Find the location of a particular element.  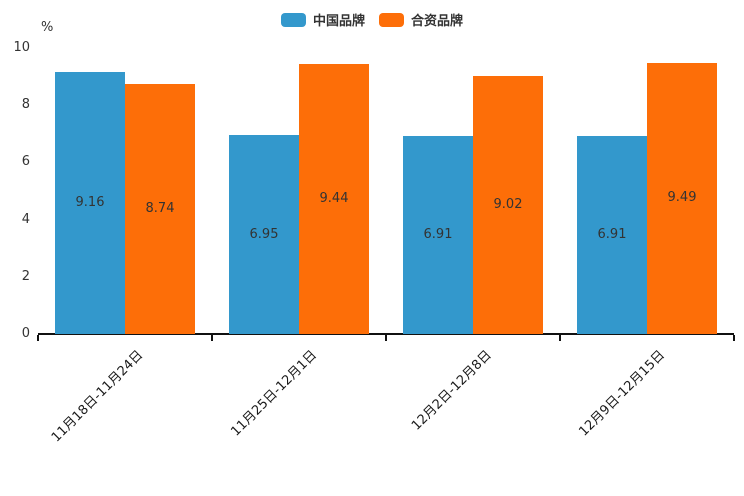

legend-label: 中国品牌 is located at coordinates (338, 21).